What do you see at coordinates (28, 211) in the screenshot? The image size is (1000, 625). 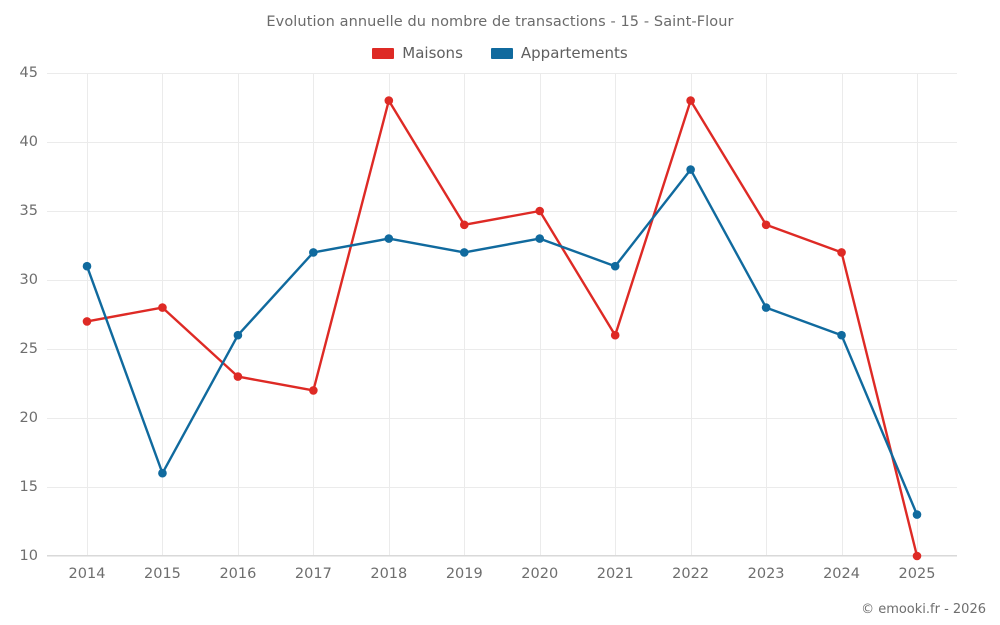 I see `y-axis-tick-label: 35` at bounding box center [28, 211].